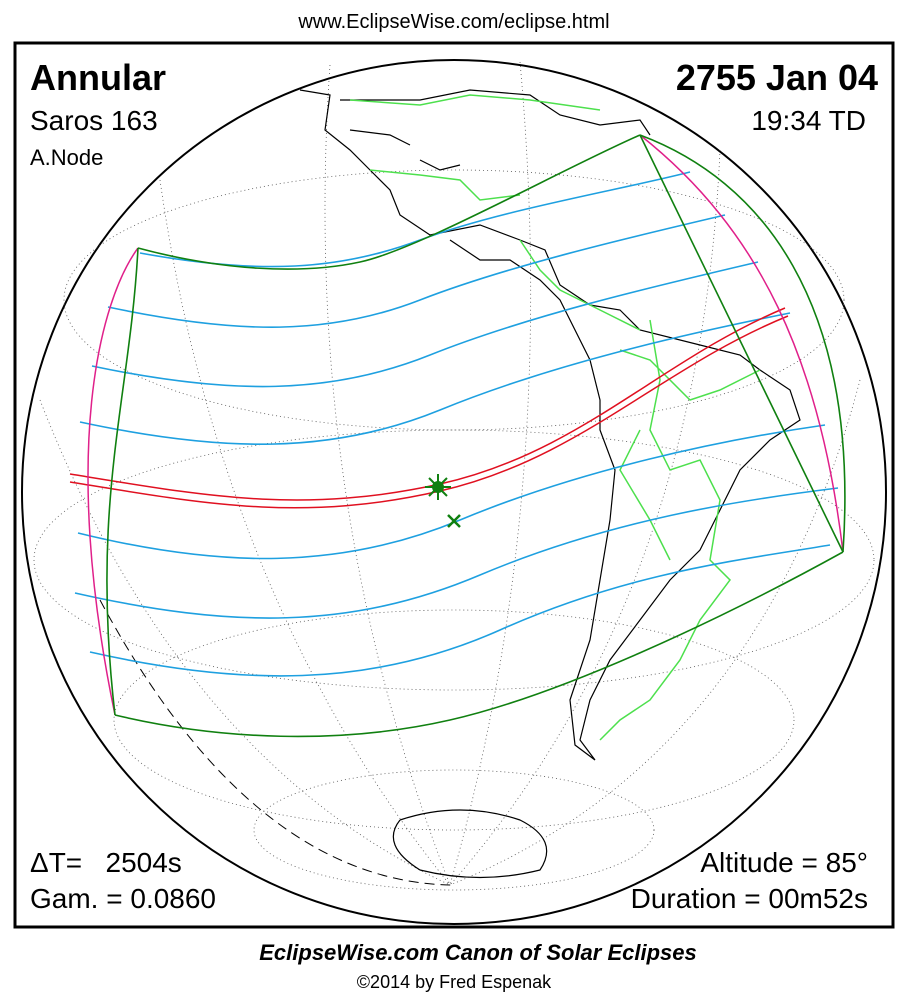 The width and height of the screenshot is (908, 1004). Describe the element at coordinates (275, 742) in the screenshot. I see `terminator` at that location.